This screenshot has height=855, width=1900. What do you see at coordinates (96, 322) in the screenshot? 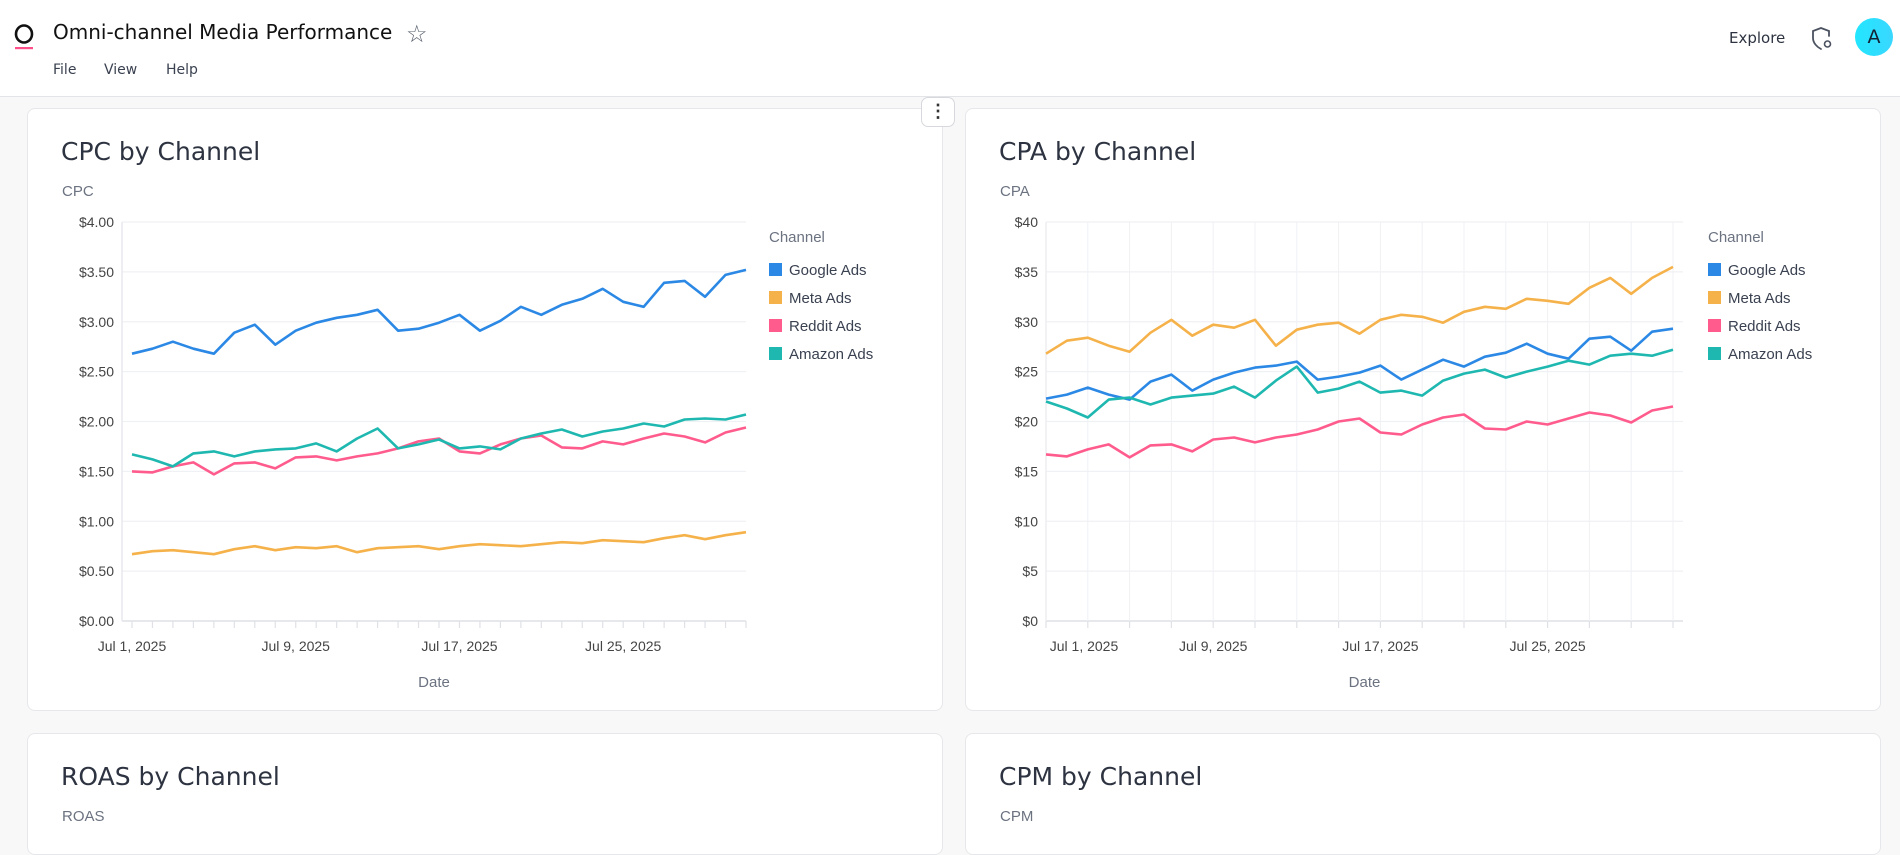
I see `y-tick-label: $3.00` at bounding box center [96, 322].